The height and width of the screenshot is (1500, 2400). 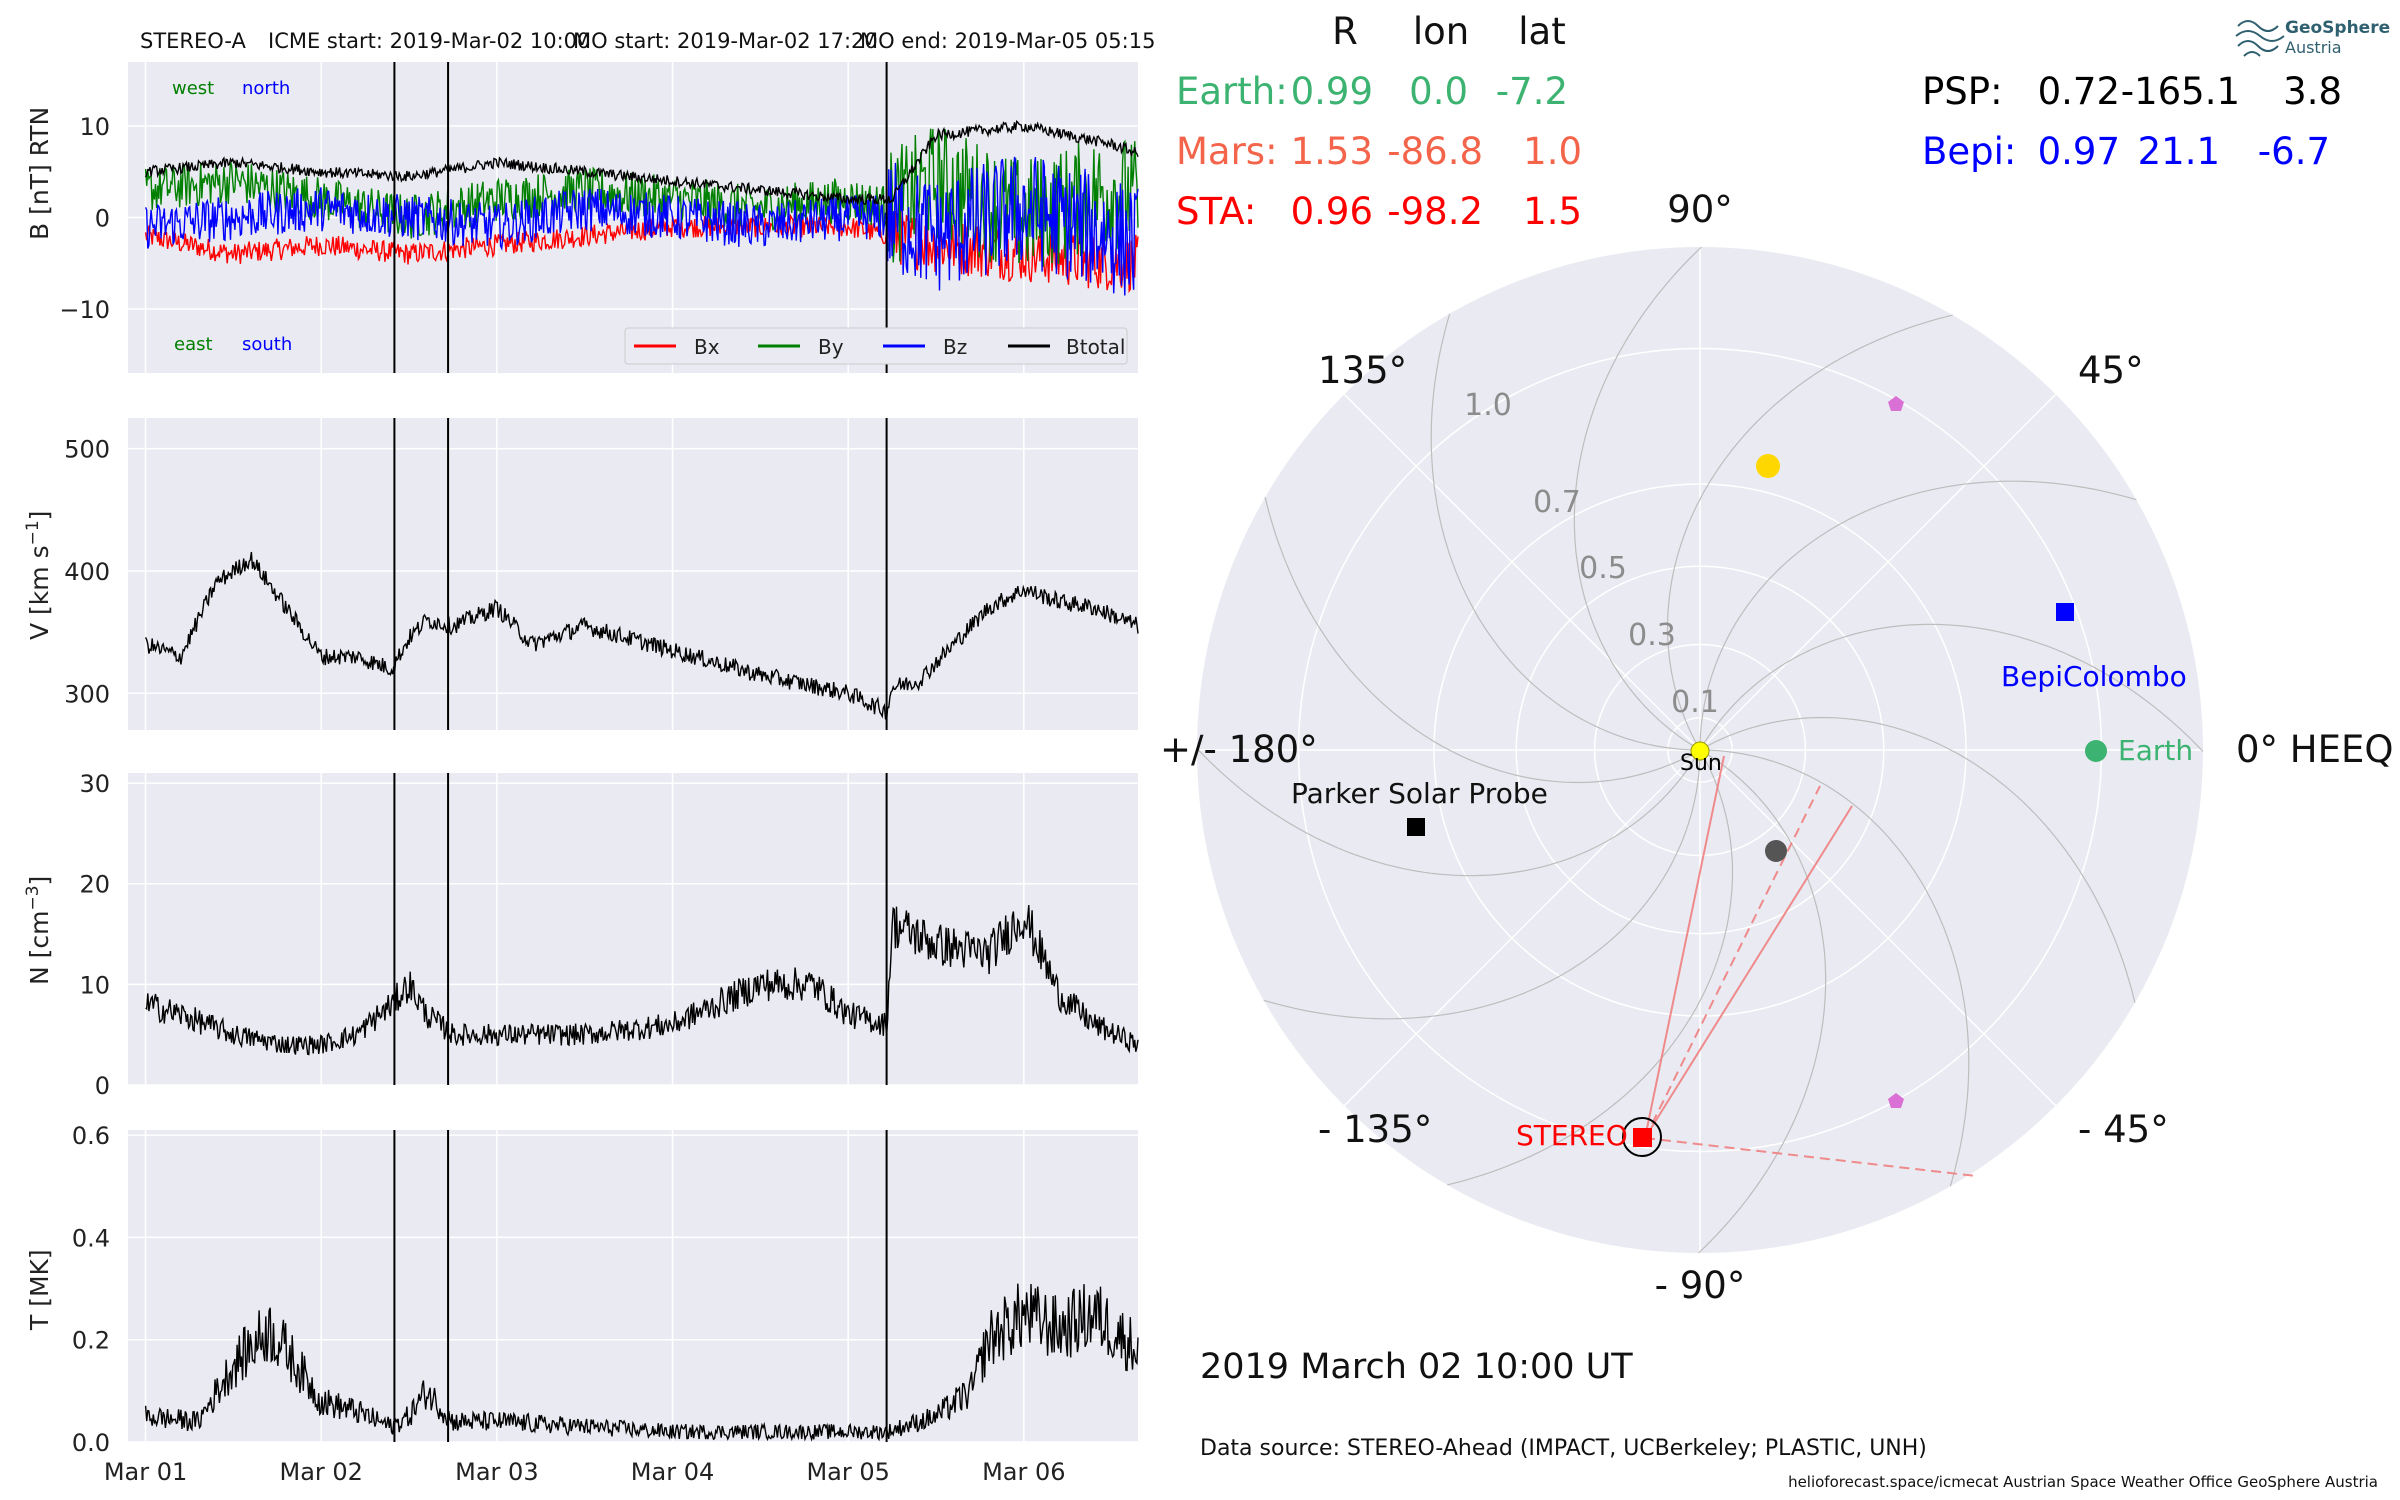 What do you see at coordinates (1239, 749) in the screenshot?
I see `angle-label-180: +/- 180°` at bounding box center [1239, 749].